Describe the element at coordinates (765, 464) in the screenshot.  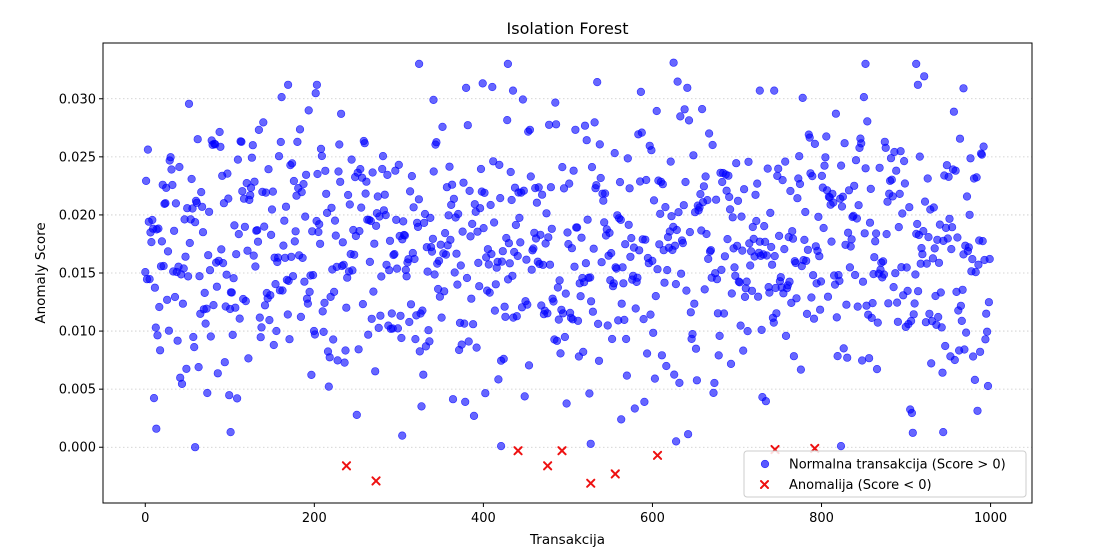
I see `legend-normal-marker` at that location.